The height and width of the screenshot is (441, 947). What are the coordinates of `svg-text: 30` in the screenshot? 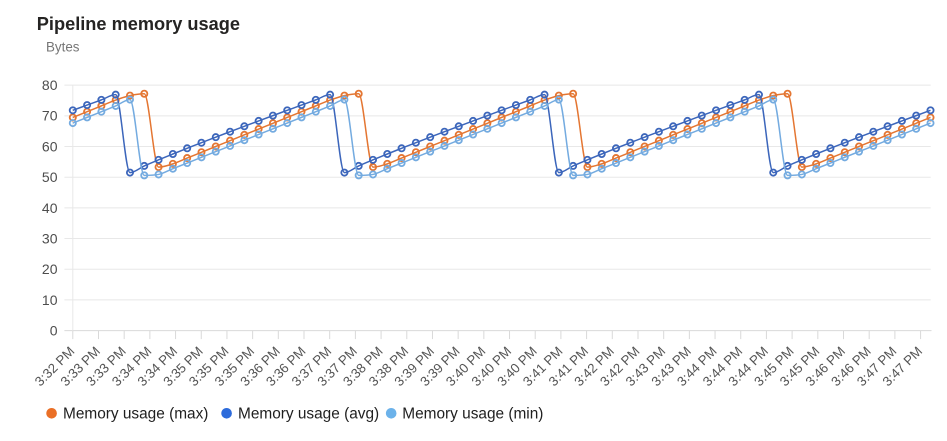 It's located at (50, 238).